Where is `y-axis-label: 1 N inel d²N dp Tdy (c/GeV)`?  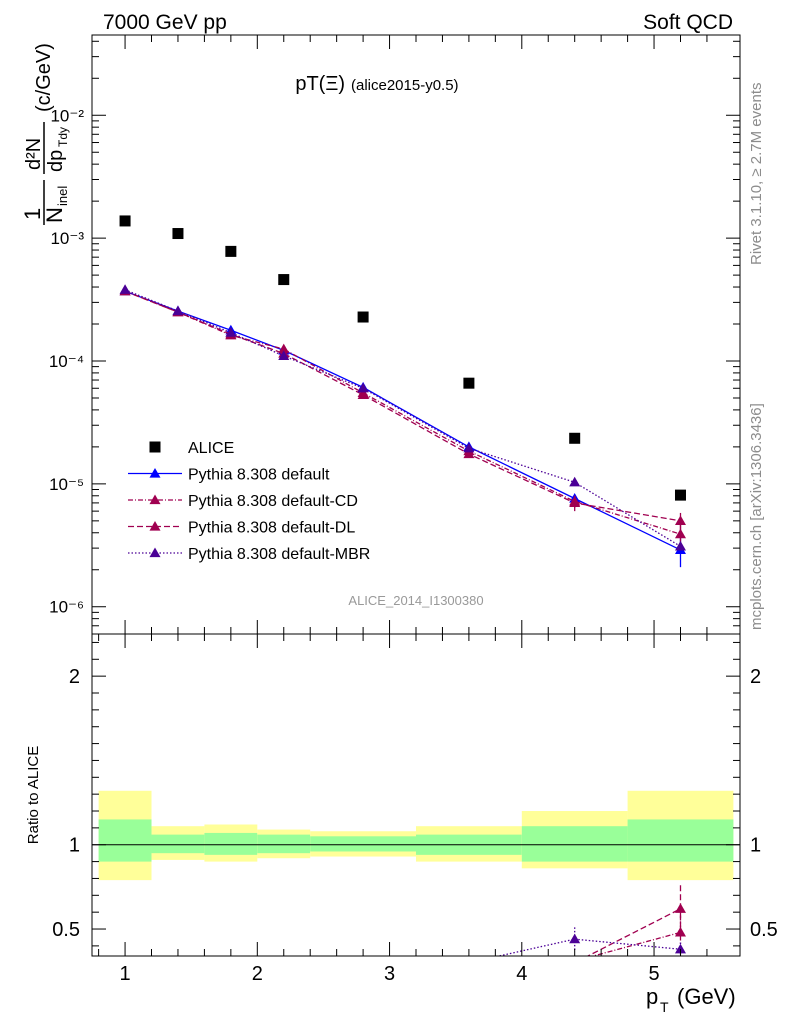 y-axis-label: 1 N inel d²N dp Tdy (c/GeV) is located at coordinates (45, 134).